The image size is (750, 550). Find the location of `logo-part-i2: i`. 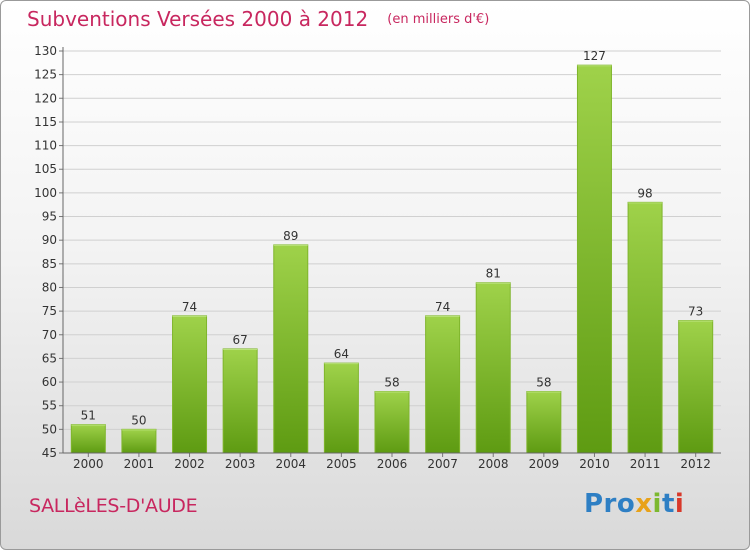

logo-part-i2: i is located at coordinates (679, 504).